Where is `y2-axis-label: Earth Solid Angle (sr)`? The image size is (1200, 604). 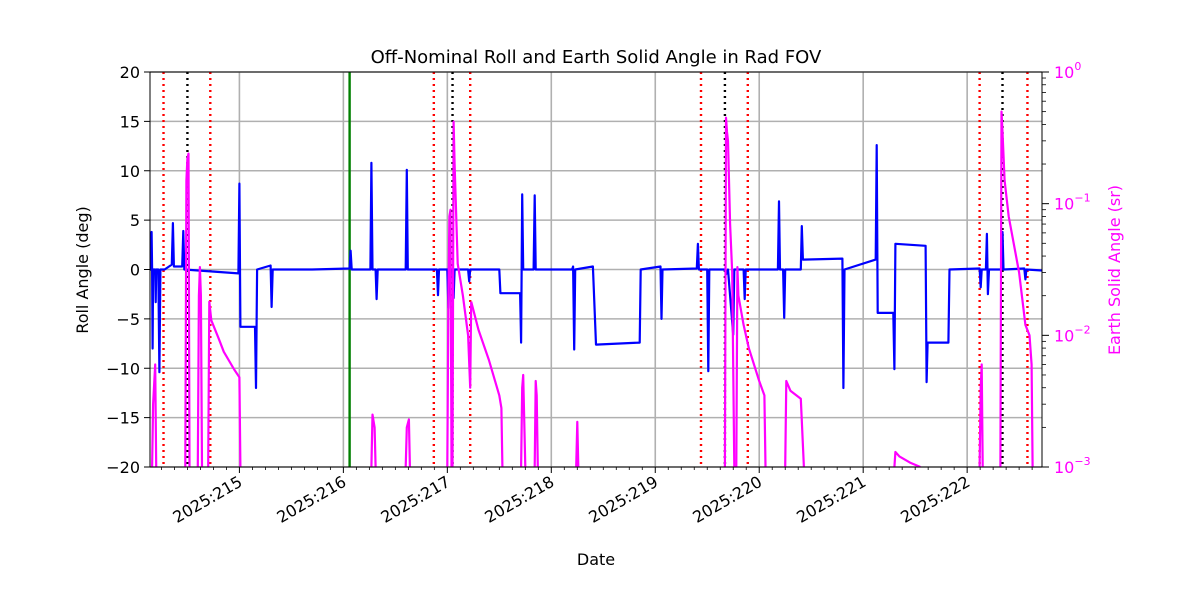
y2-axis-label: Earth Solid Angle (sr) is located at coordinates (1114, 270).